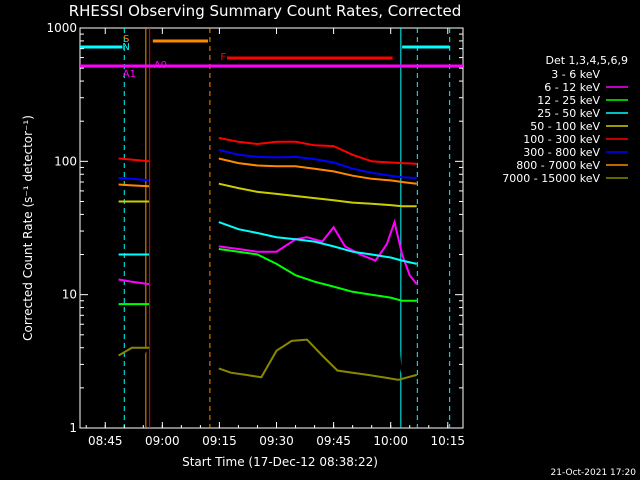 The height and width of the screenshot is (480, 640). I want to click on y-tick-label: 1000, so click(61, 28).